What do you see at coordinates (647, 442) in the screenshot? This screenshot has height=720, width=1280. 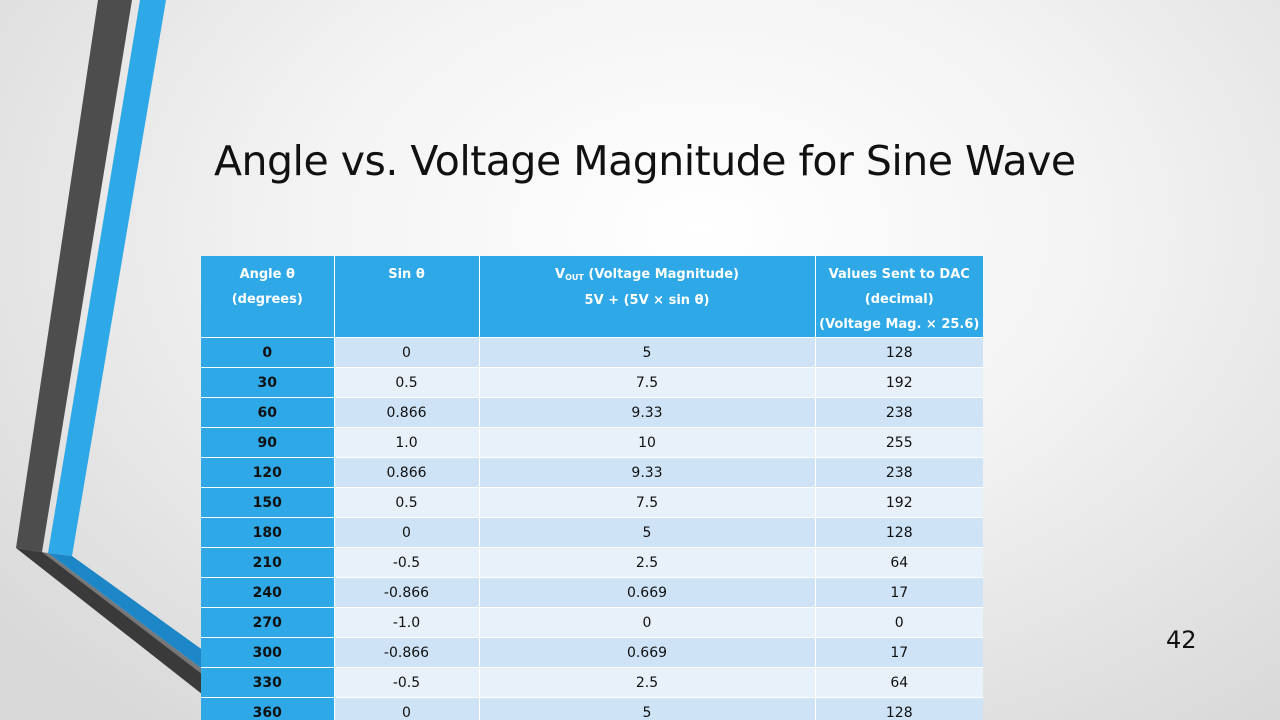 I see `cell-vout: 10` at bounding box center [647, 442].